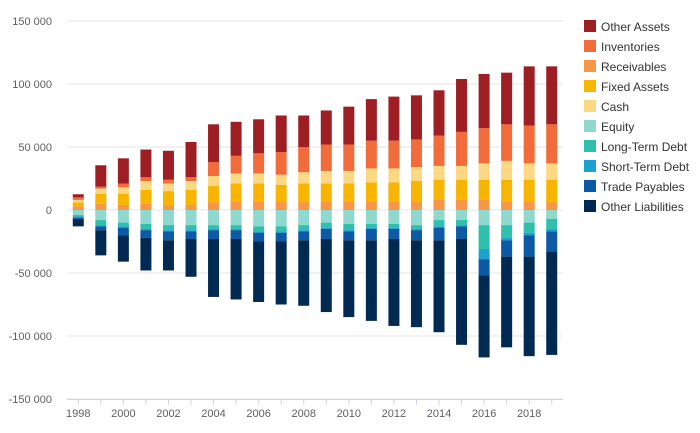 This screenshot has width=700, height=433. I want to click on legend-item: Short-Term Debt, so click(637, 167).